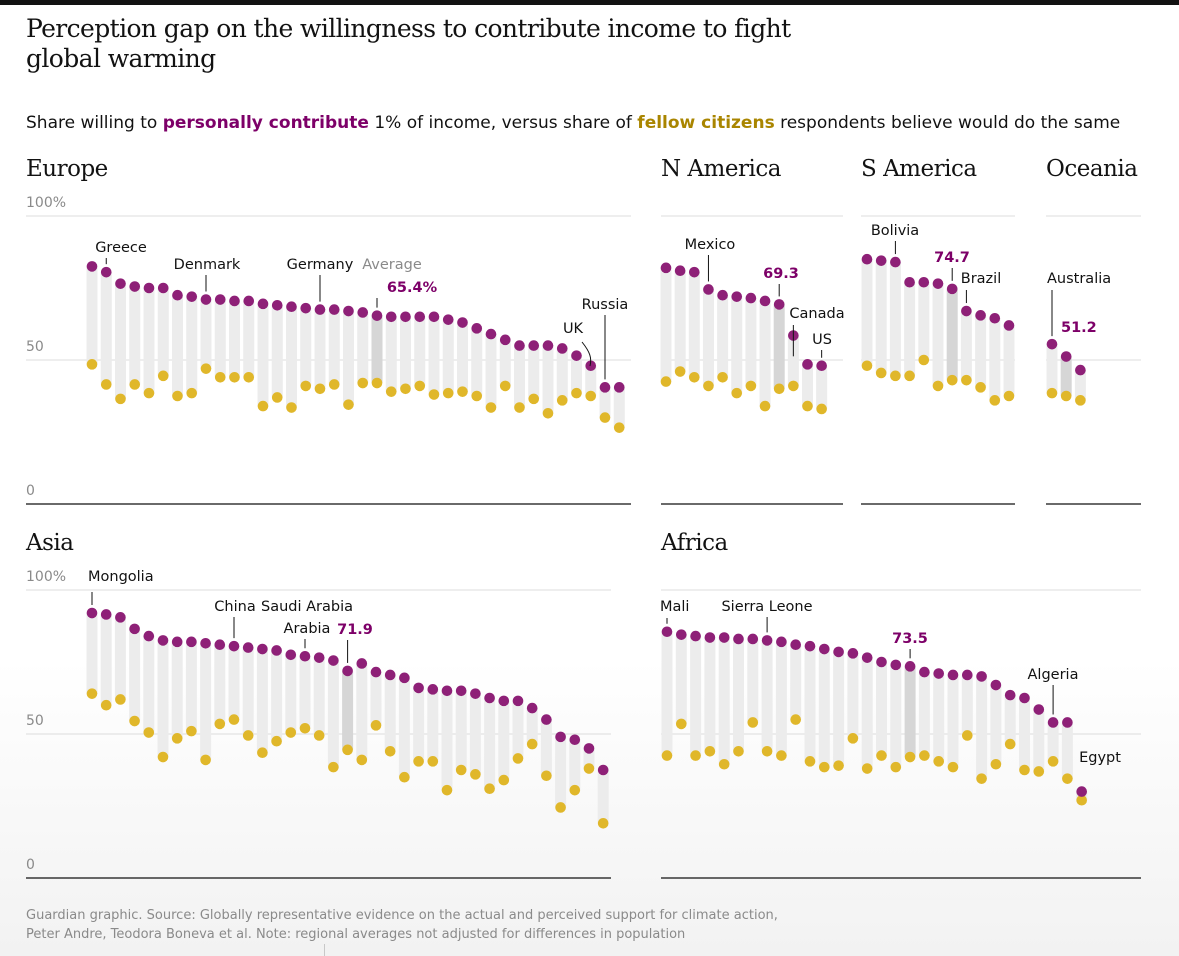 The width and height of the screenshot is (1179, 956). I want to click on country-label-australia: Australia, so click(1079, 279).